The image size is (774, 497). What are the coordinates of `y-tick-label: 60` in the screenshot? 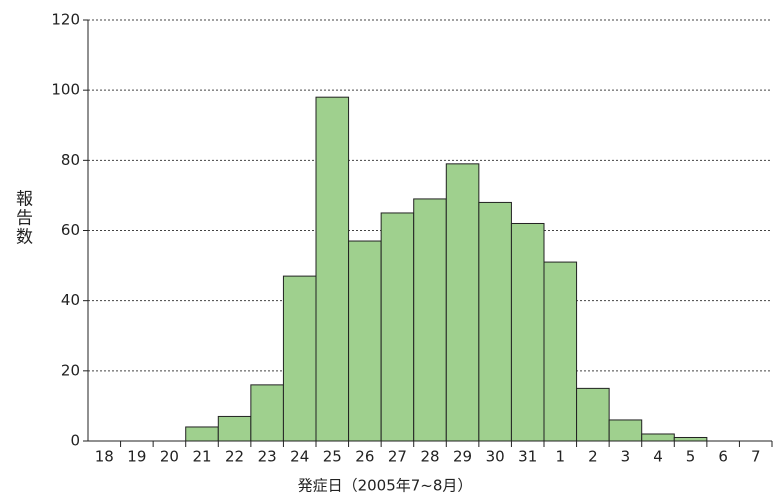 It's located at (70, 230).